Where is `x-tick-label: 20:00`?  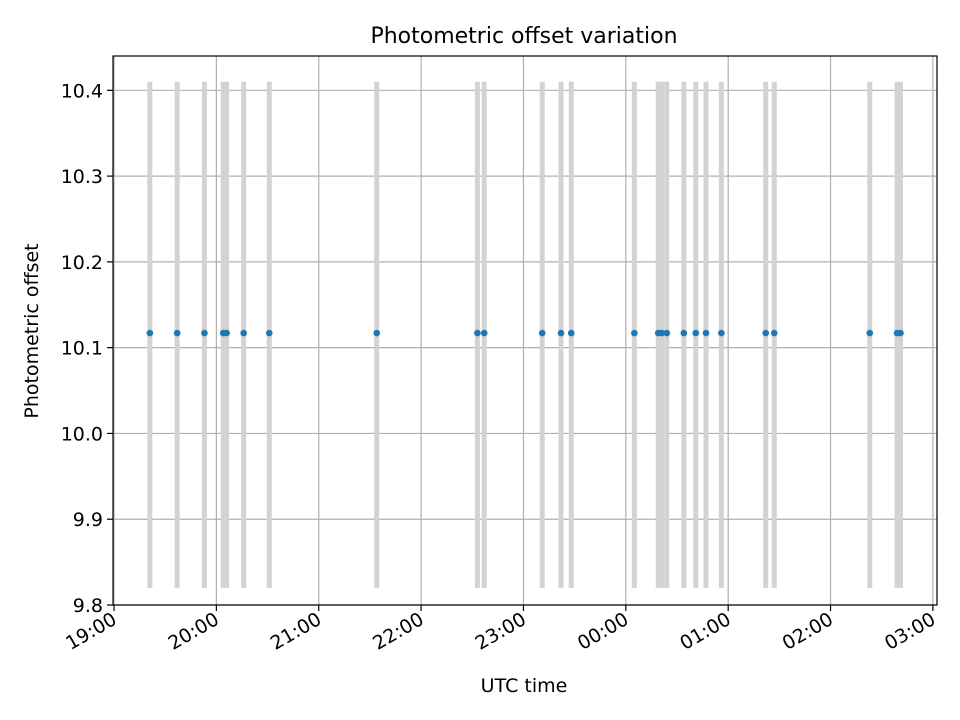
x-tick-label: 20:00 is located at coordinates (193, 631).